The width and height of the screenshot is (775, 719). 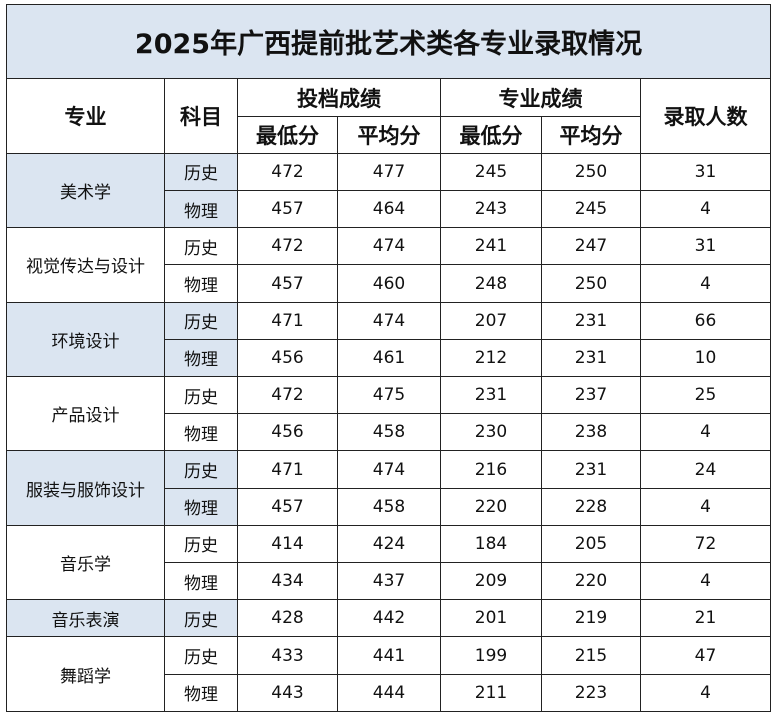 I want to click on header-major-avg: 平均分, so click(x=591, y=134).